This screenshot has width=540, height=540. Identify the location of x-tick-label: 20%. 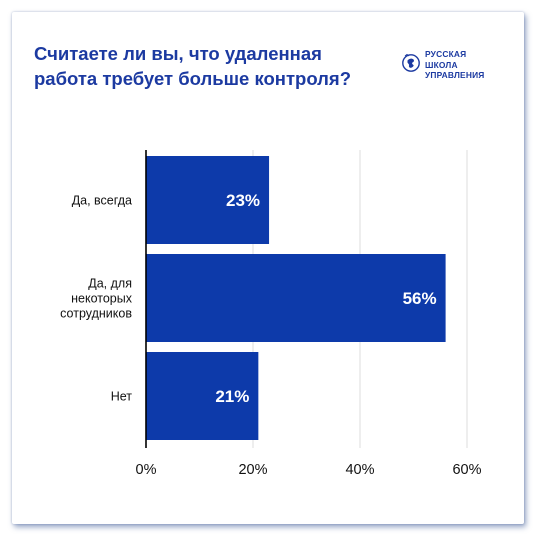
(252, 470).